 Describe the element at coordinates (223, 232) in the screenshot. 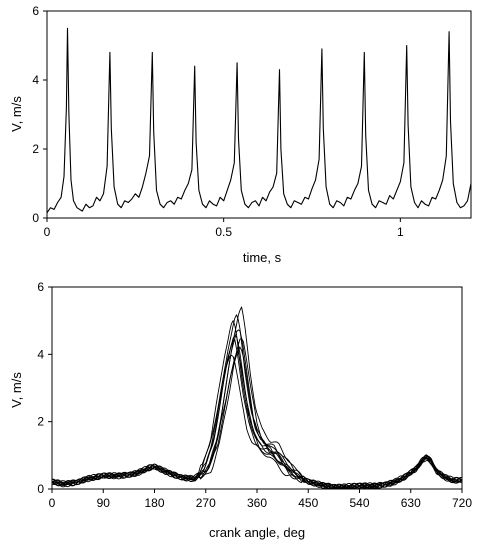

I see `x-tick-label: 0.5` at that location.